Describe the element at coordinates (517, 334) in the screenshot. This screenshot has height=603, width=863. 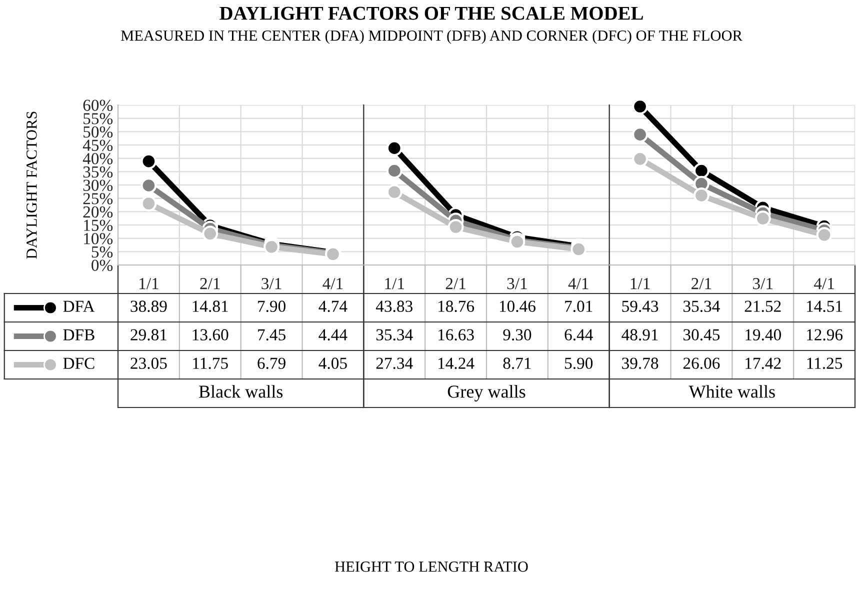
I see `data-label: 9.30` at that location.